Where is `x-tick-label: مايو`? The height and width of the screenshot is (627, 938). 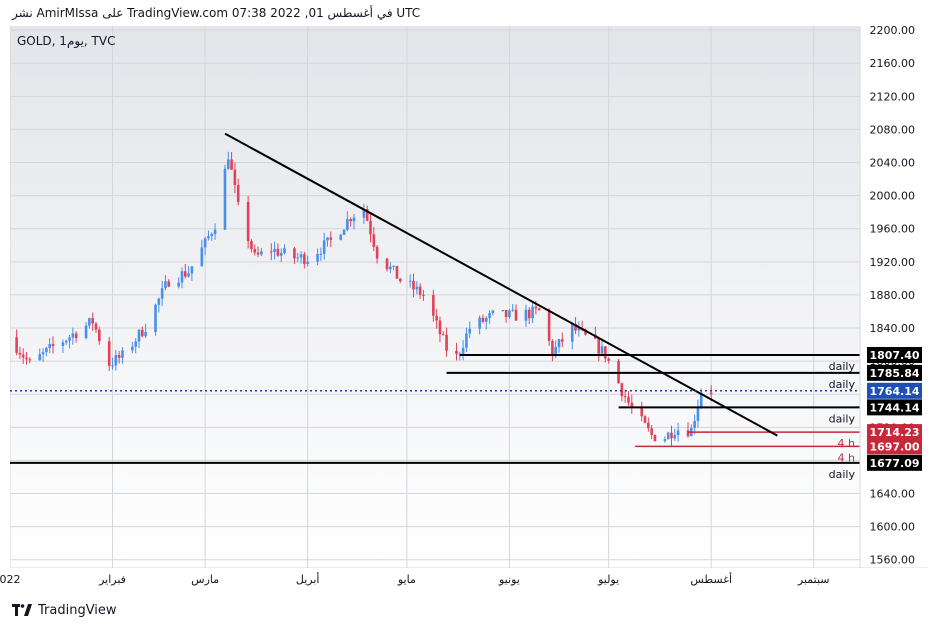
x-tick-label: مايو is located at coordinates (406, 579).